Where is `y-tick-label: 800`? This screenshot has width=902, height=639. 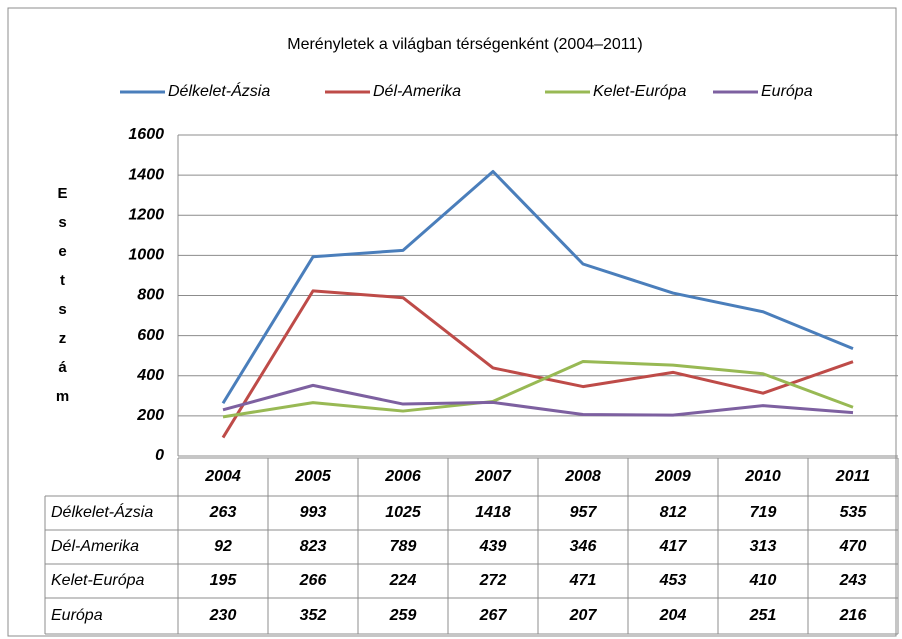
y-tick-label: 800 is located at coordinates (150, 295).